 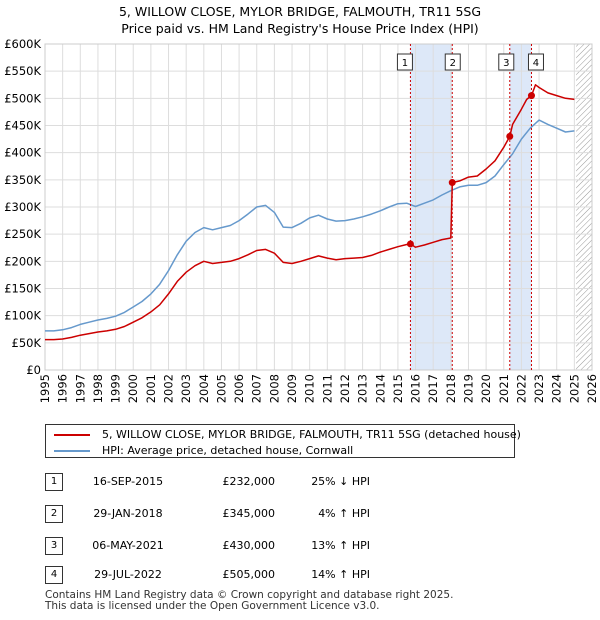 I want to click on sale-label: 4, so click(x=536, y=63).